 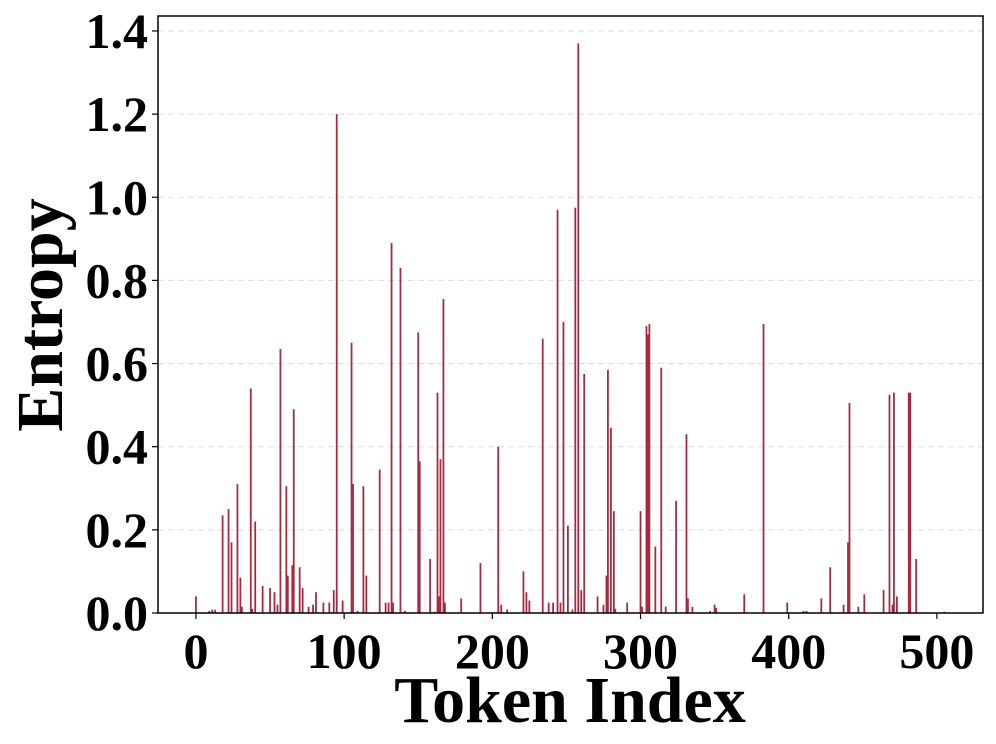 I want to click on y-tick-label: 0.0, so click(x=117, y=613).